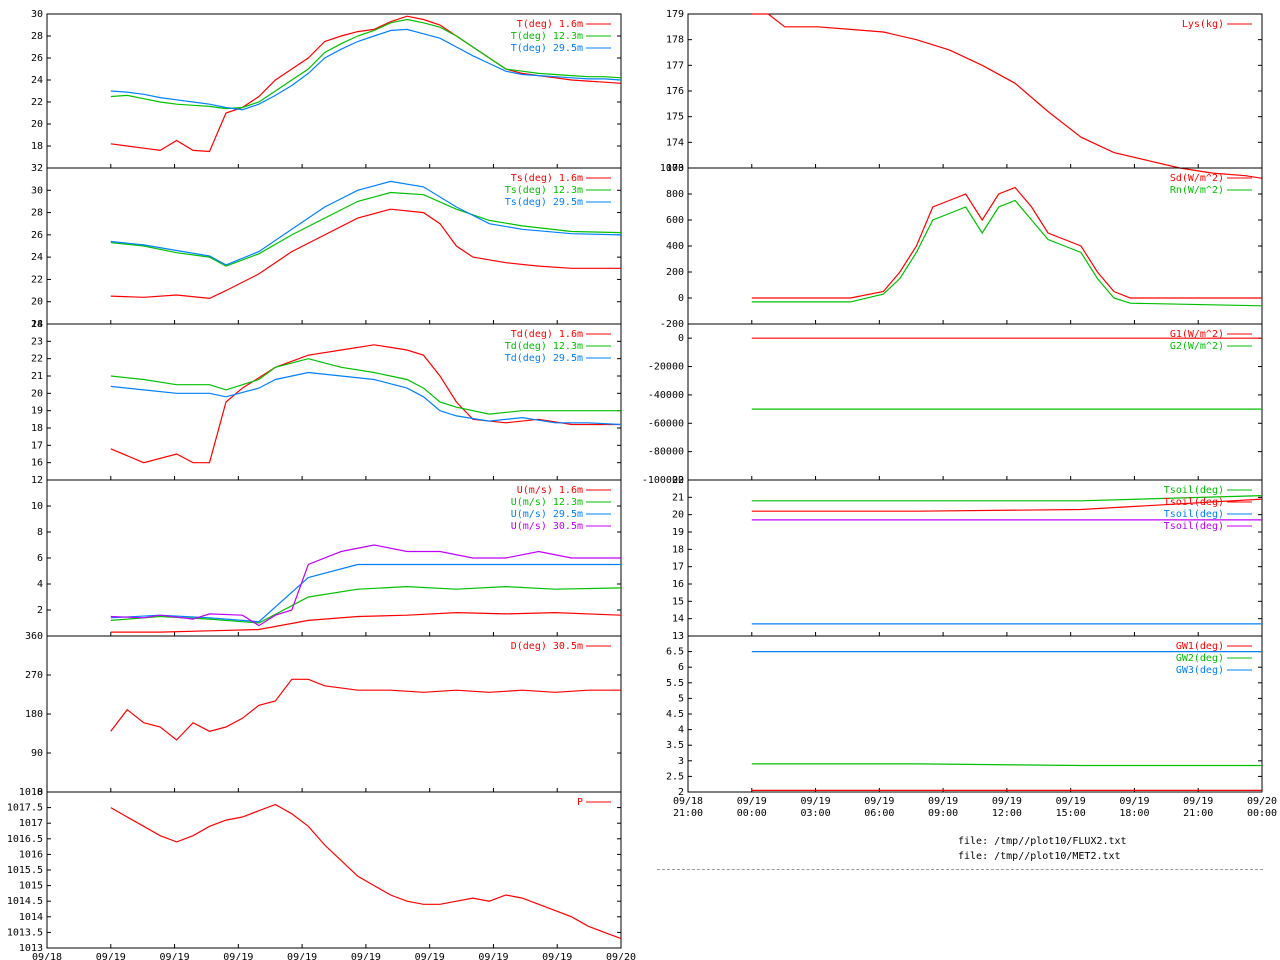 This screenshot has width=1280, height=960. Describe the element at coordinates (675, 168) in the screenshot. I see `ytick-label-Lys-0: 173` at that location.